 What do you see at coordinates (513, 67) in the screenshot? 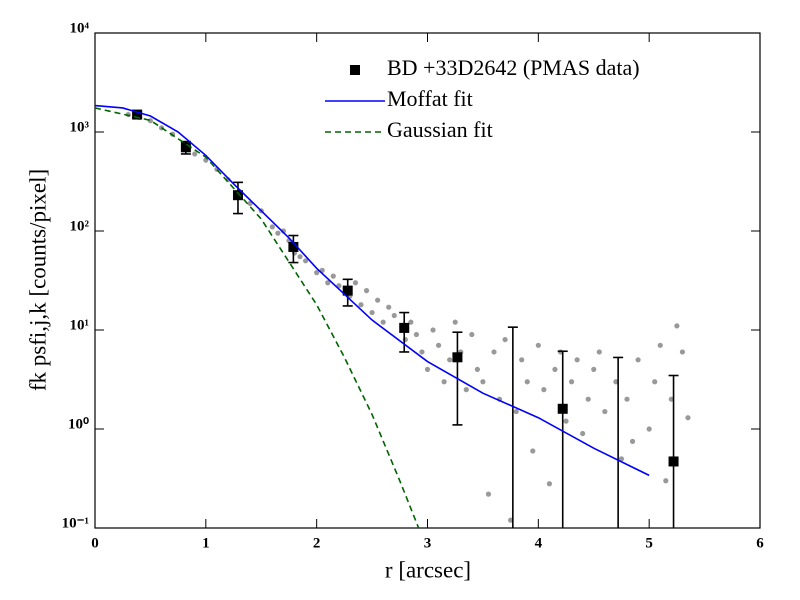
I see `legend-label: BD +33D2642 (PMAS data)` at bounding box center [513, 67].